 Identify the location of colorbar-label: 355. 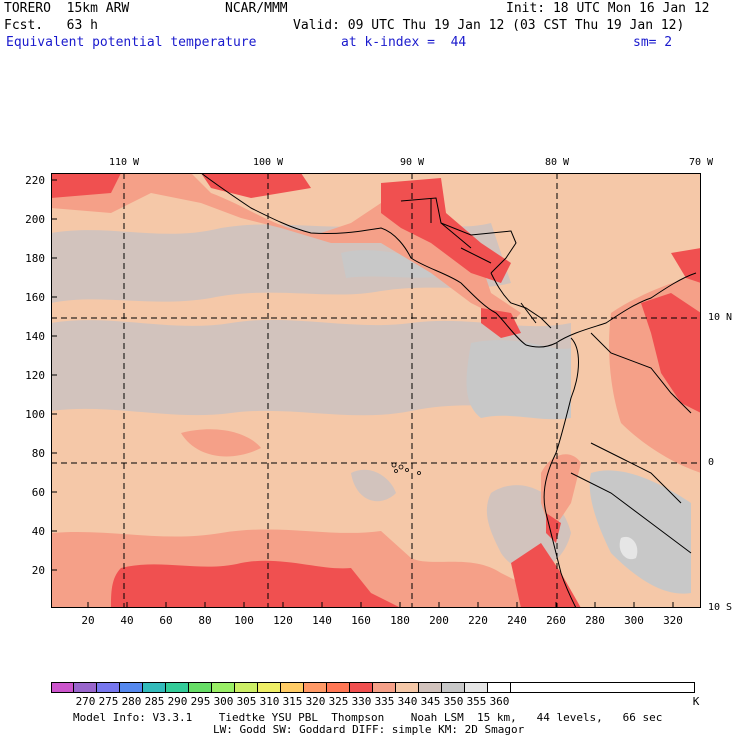
(476, 701).